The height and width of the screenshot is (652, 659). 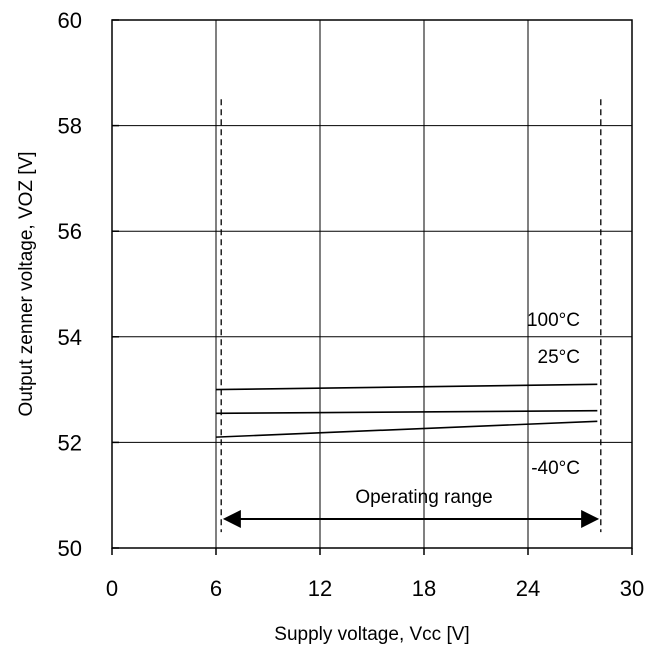 What do you see at coordinates (70, 442) in the screenshot?
I see `y-tick-label: 52` at bounding box center [70, 442].